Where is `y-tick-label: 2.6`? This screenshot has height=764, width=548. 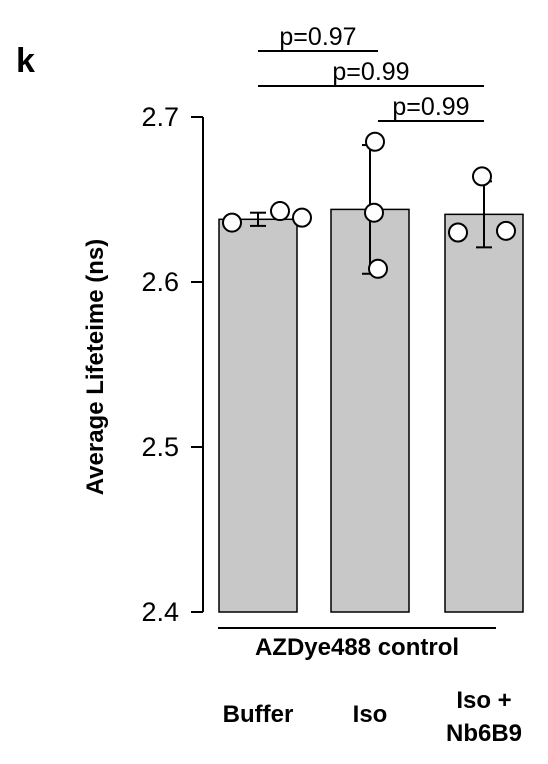 y-tick-label: 2.6 is located at coordinates (160, 282).